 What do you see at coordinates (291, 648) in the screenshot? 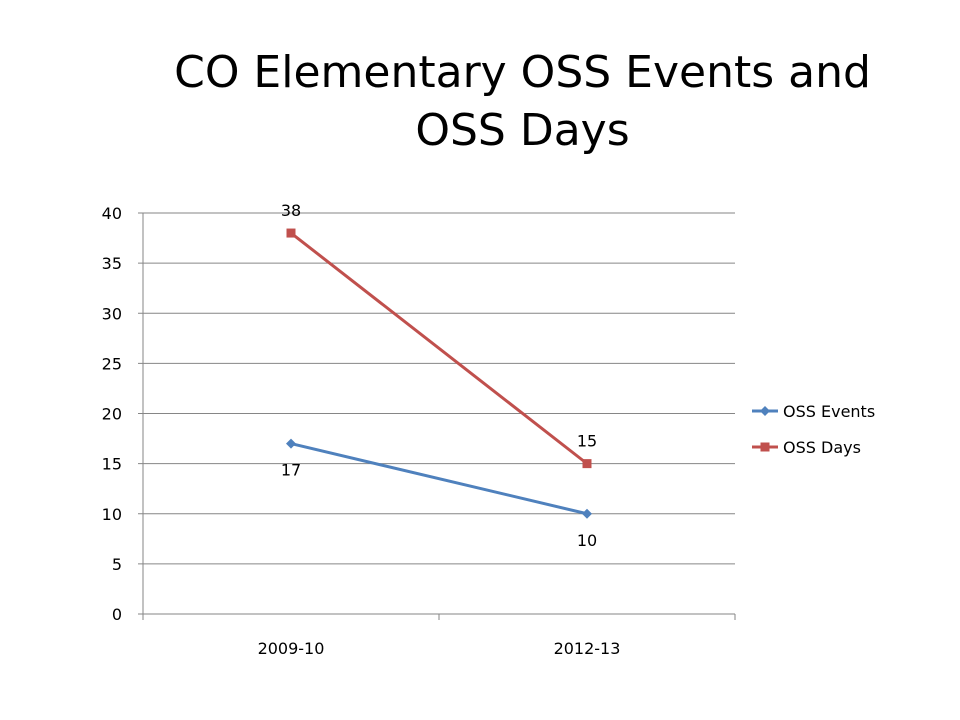
I see `x-tick-label: 2009-10` at bounding box center [291, 648].